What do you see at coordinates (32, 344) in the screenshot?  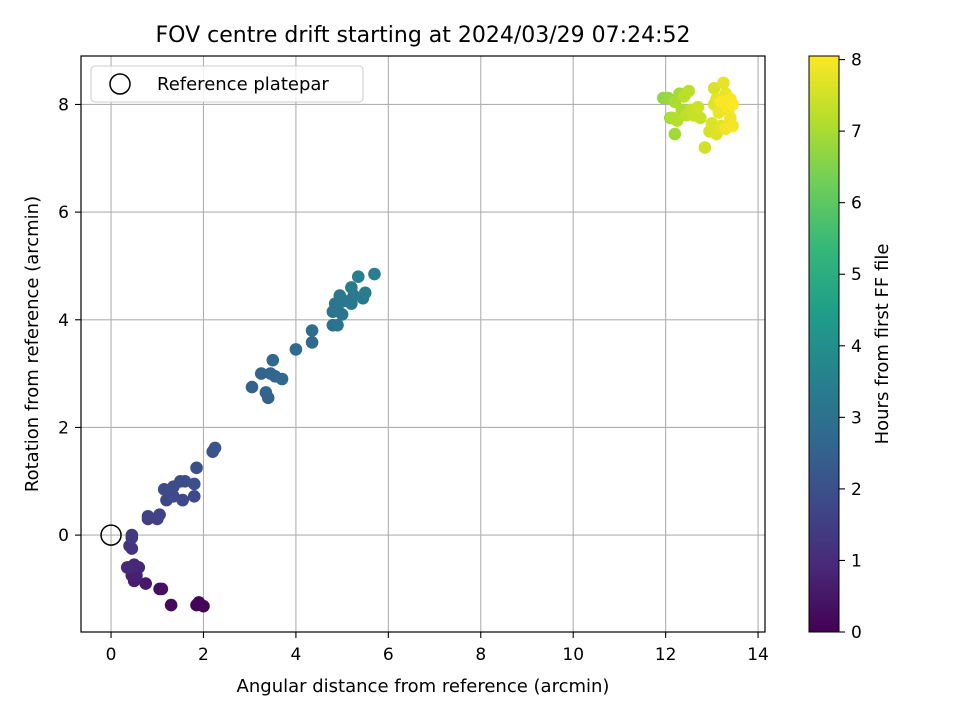 I see `y-axis-label: Rotation from reference (arcmin)` at bounding box center [32, 344].